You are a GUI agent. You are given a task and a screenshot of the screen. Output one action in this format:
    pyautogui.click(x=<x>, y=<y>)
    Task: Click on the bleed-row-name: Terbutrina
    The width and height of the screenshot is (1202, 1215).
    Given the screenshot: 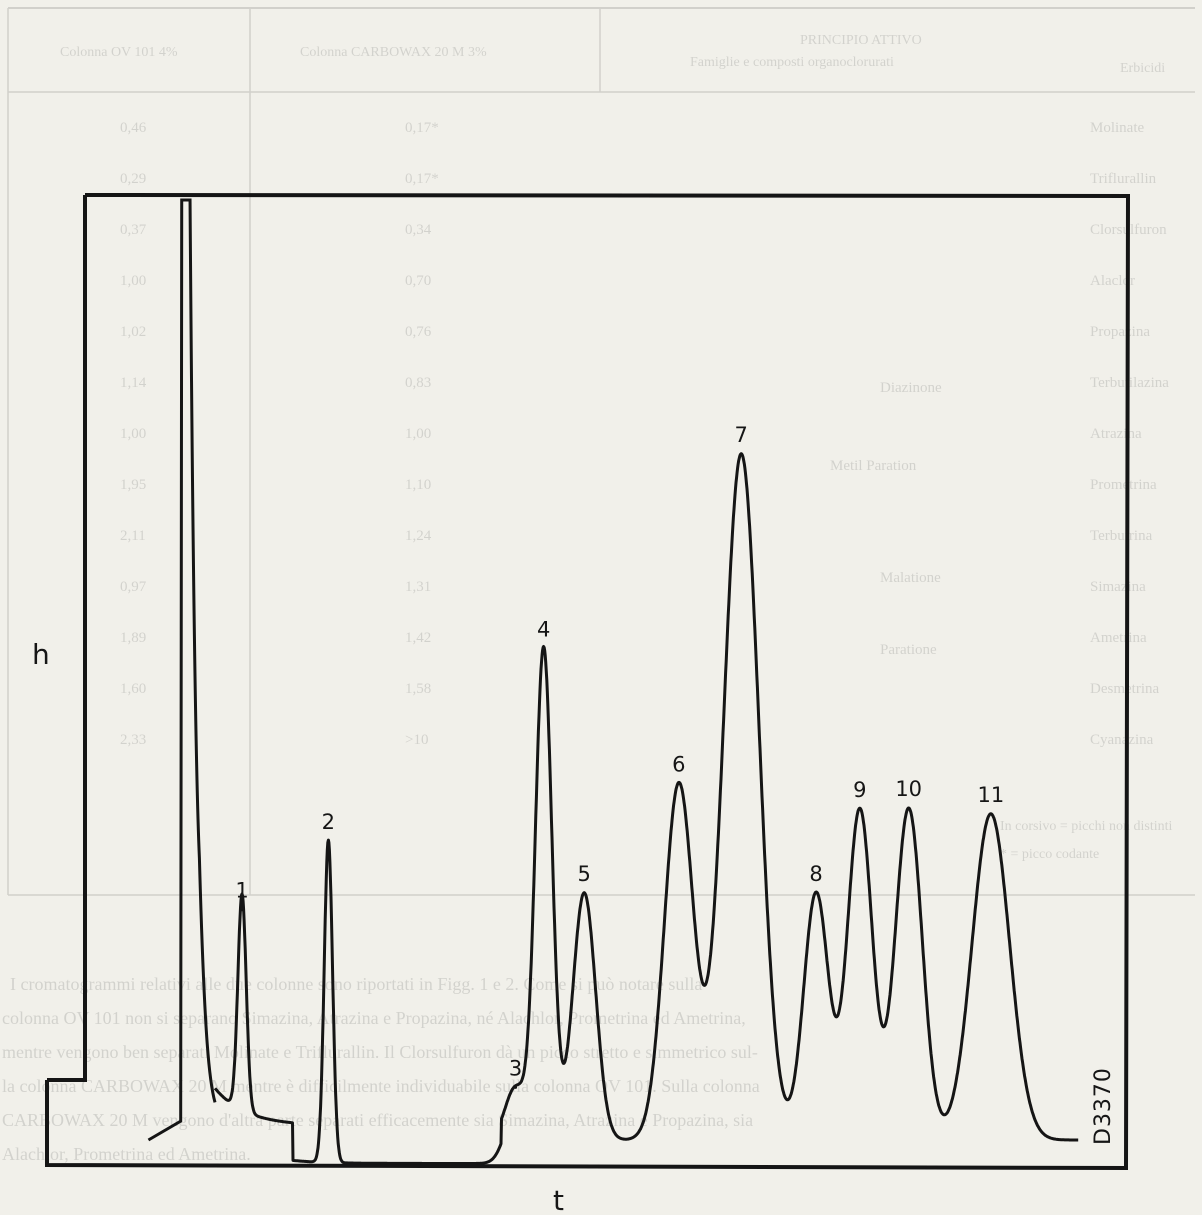 What is the action you would take?
    pyautogui.click(x=1121, y=536)
    